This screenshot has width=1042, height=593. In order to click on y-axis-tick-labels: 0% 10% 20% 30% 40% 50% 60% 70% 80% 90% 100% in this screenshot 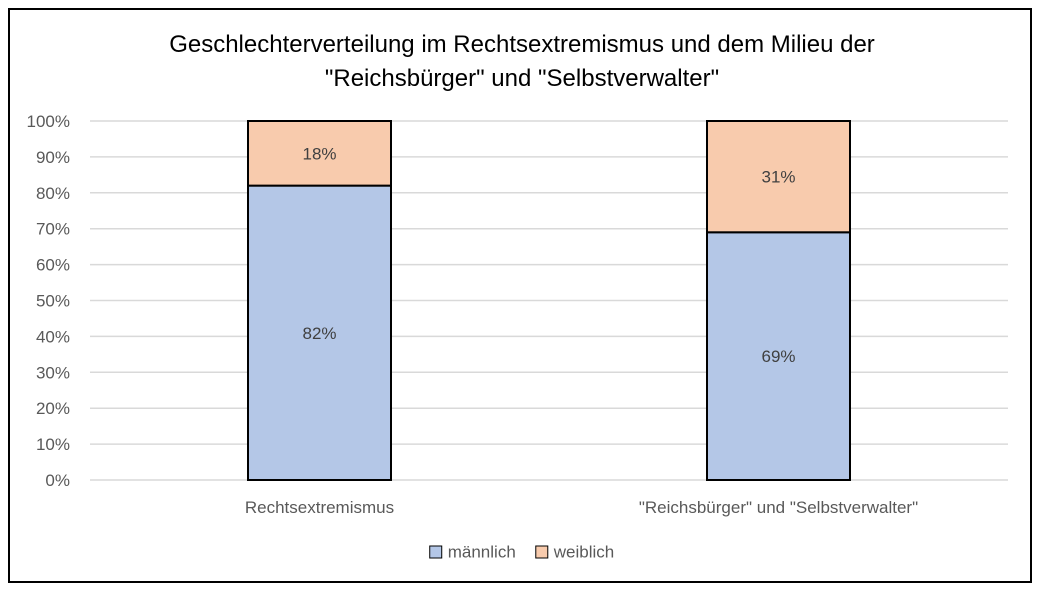, I will do `click(48, 301)`.